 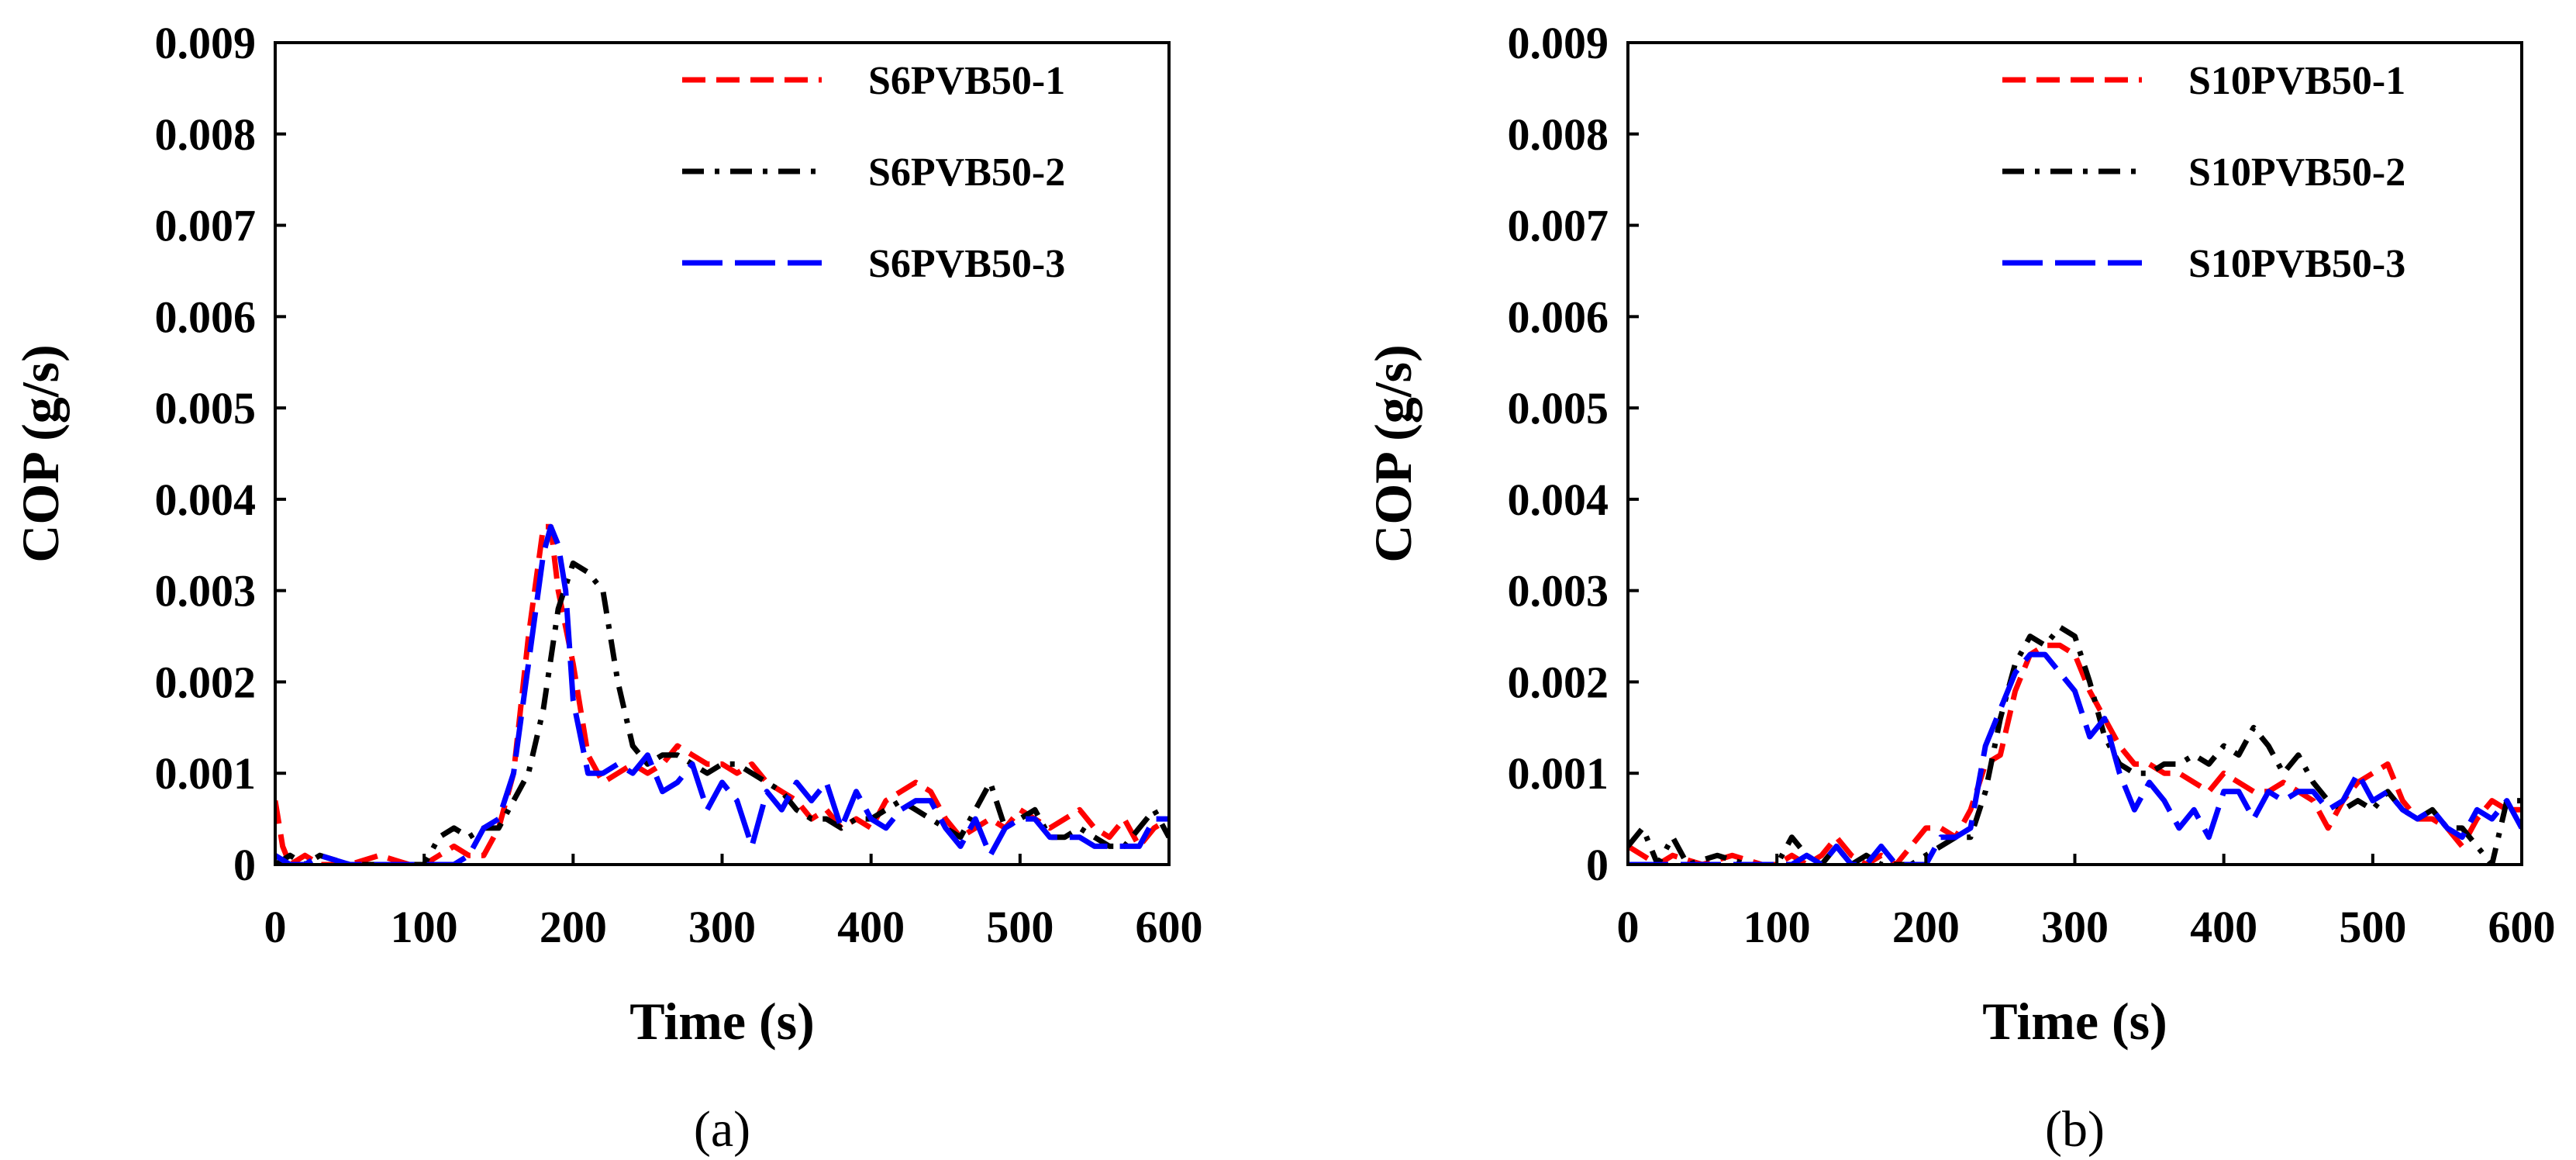 What do you see at coordinates (966, 172) in the screenshot?
I see `legend-label: S6PVB50-2` at bounding box center [966, 172].